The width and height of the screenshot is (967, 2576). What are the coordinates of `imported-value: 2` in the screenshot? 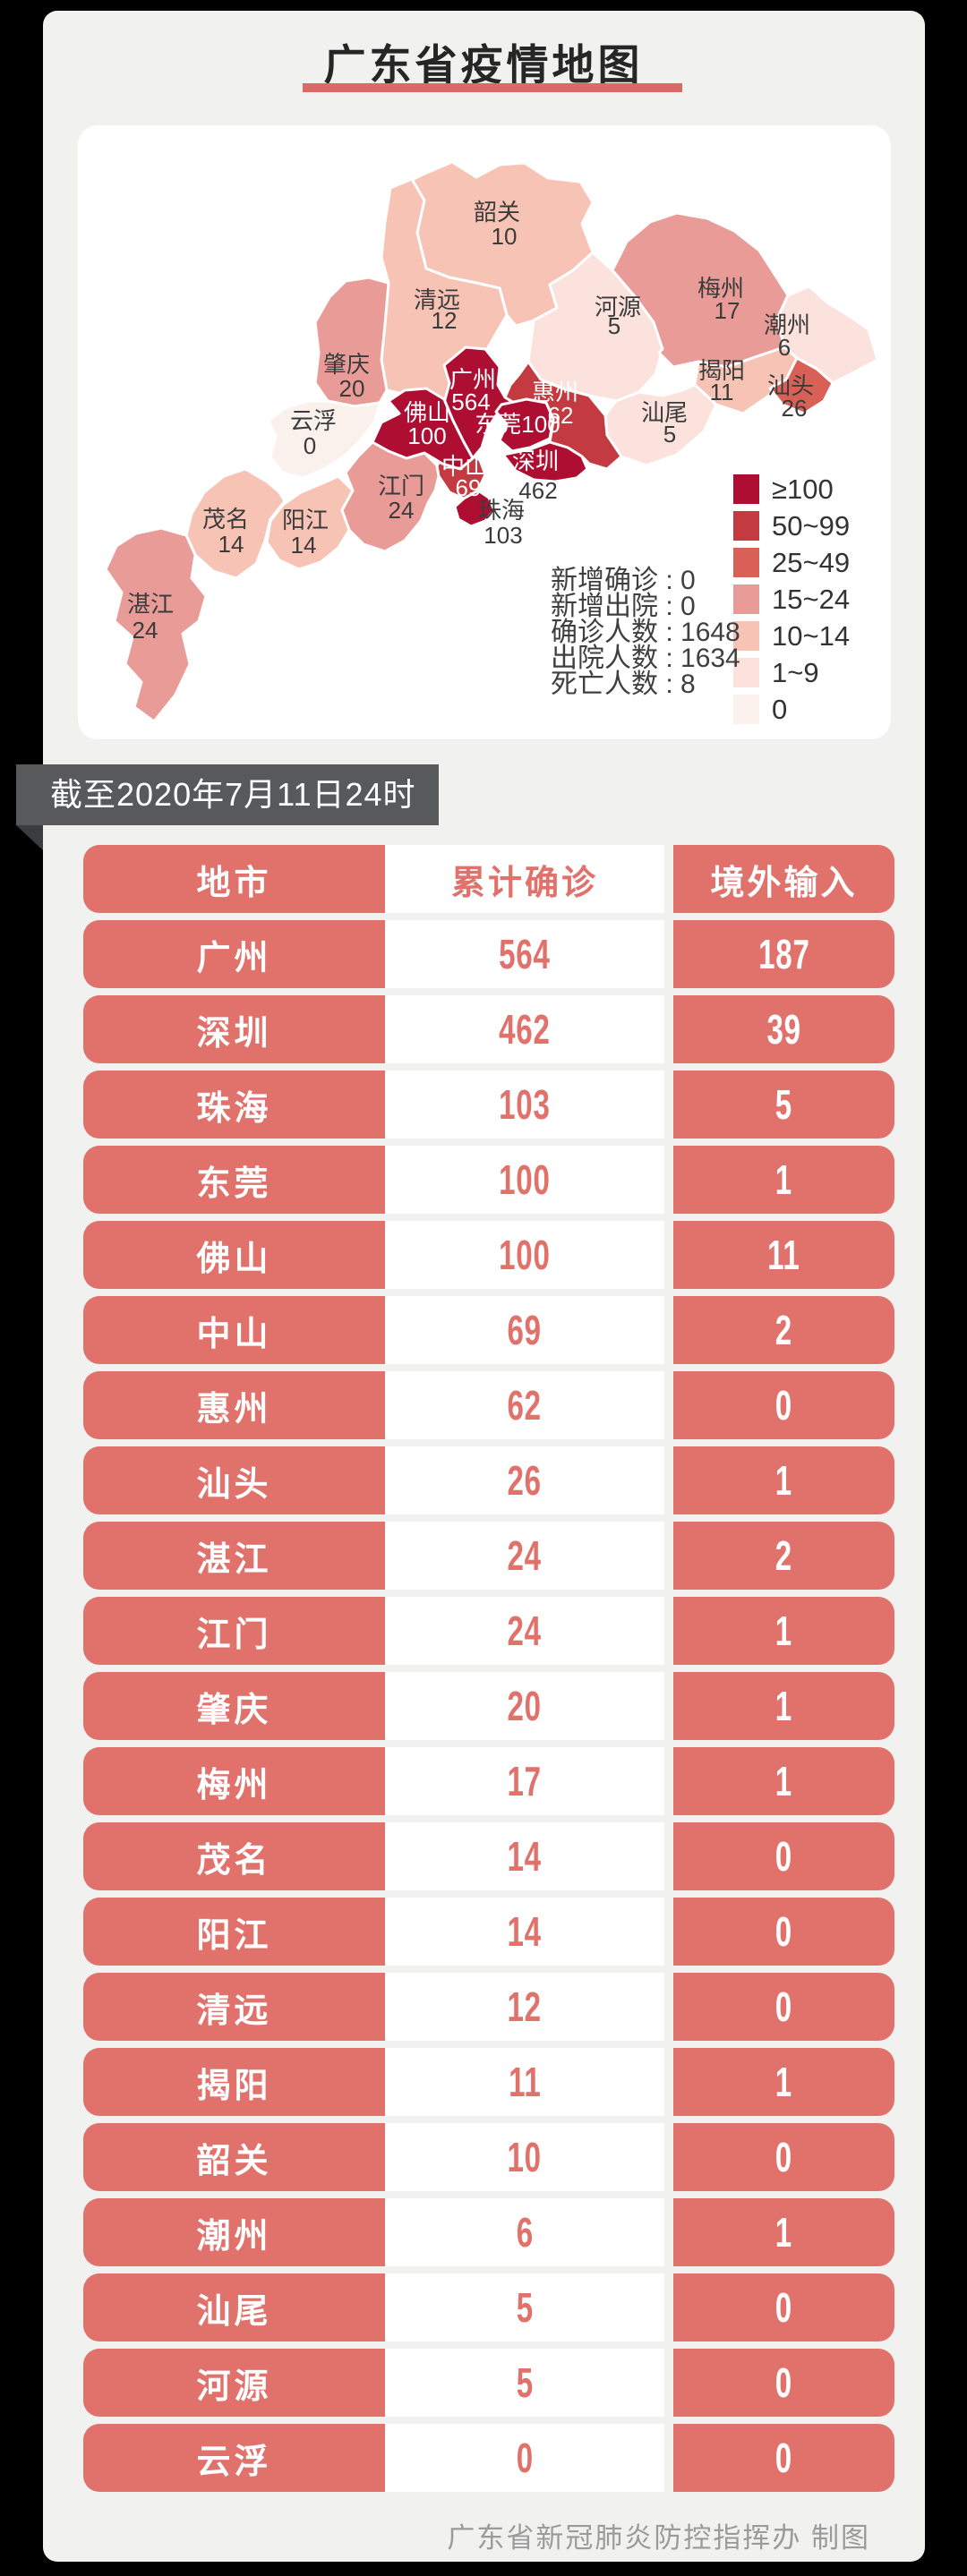 It's located at (783, 1555).